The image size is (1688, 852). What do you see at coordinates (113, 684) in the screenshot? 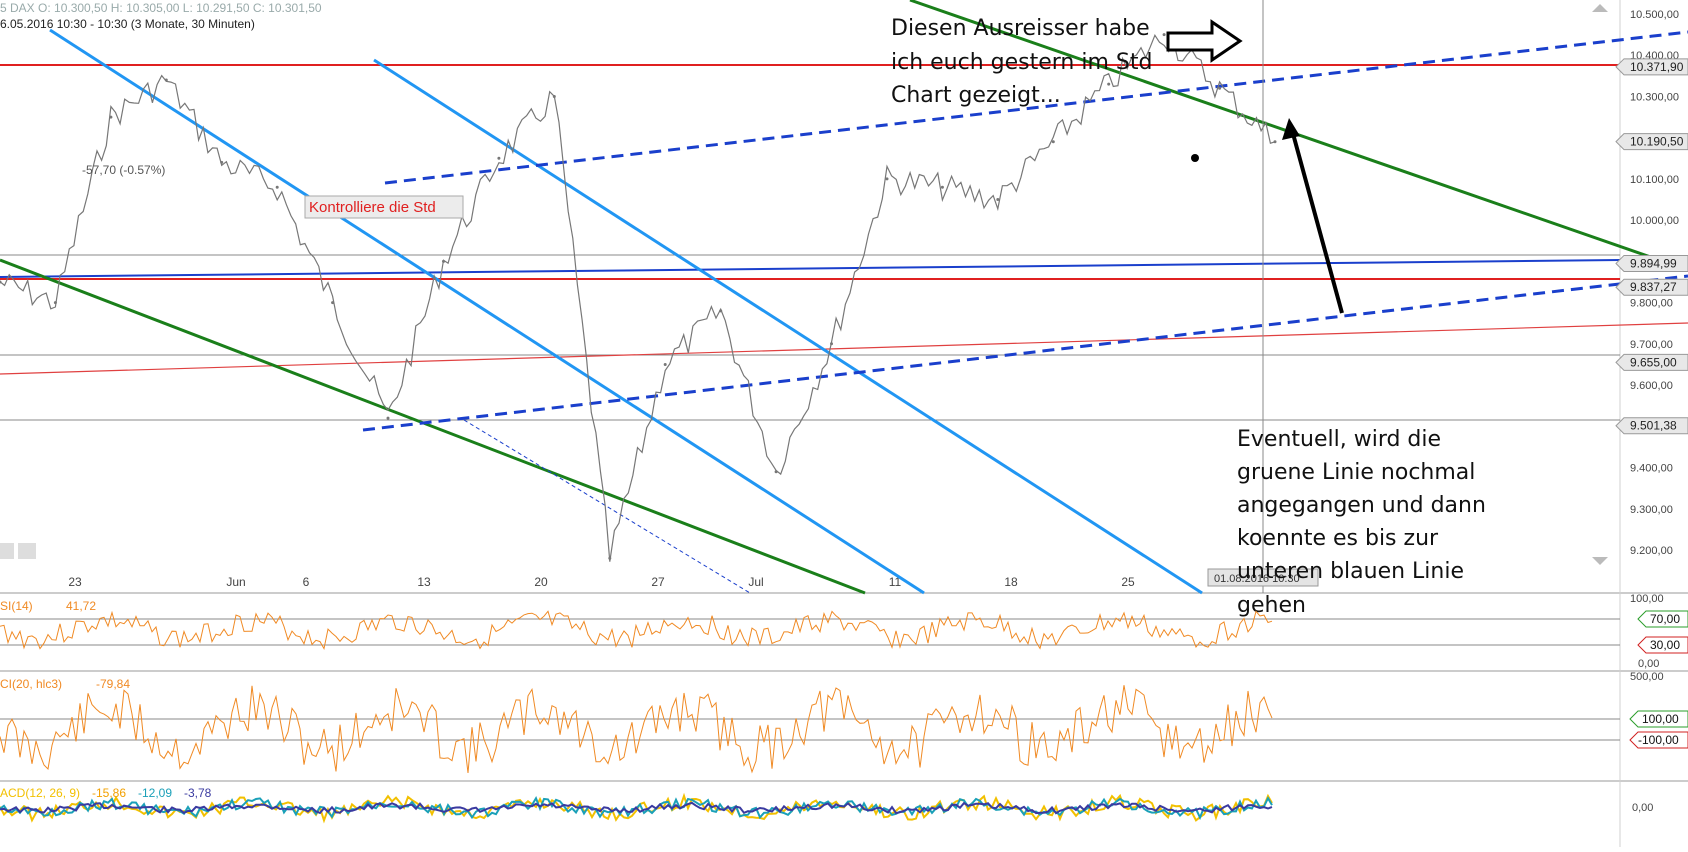
I see `cci-value: -79,84` at bounding box center [113, 684].